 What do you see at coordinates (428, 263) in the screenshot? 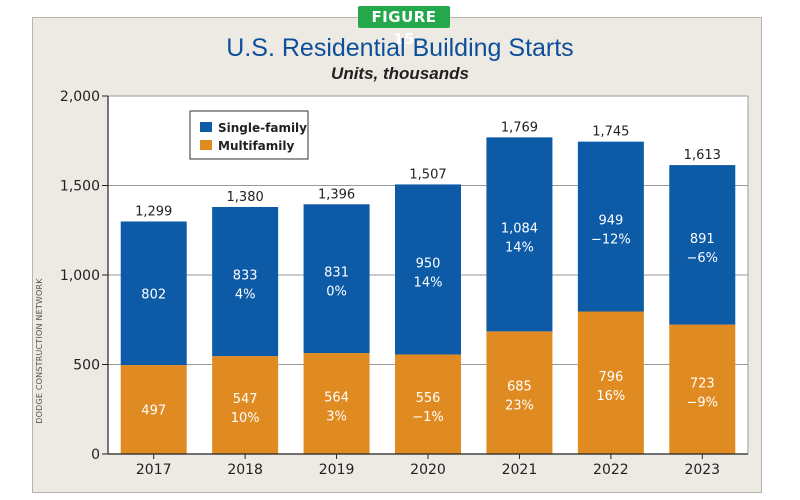
I see `single-family-value-label: 950` at bounding box center [428, 263].